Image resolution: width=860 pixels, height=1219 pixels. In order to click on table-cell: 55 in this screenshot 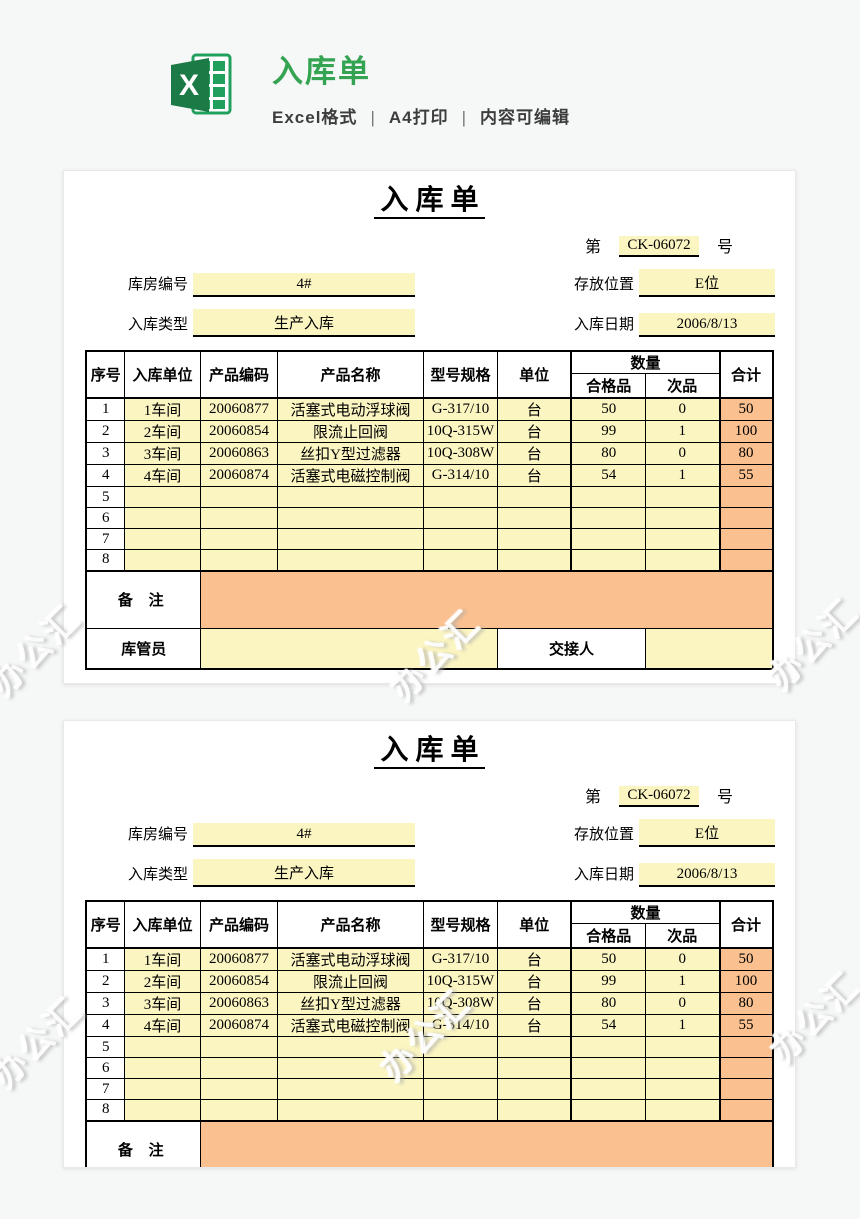, I will do `click(745, 476)`.